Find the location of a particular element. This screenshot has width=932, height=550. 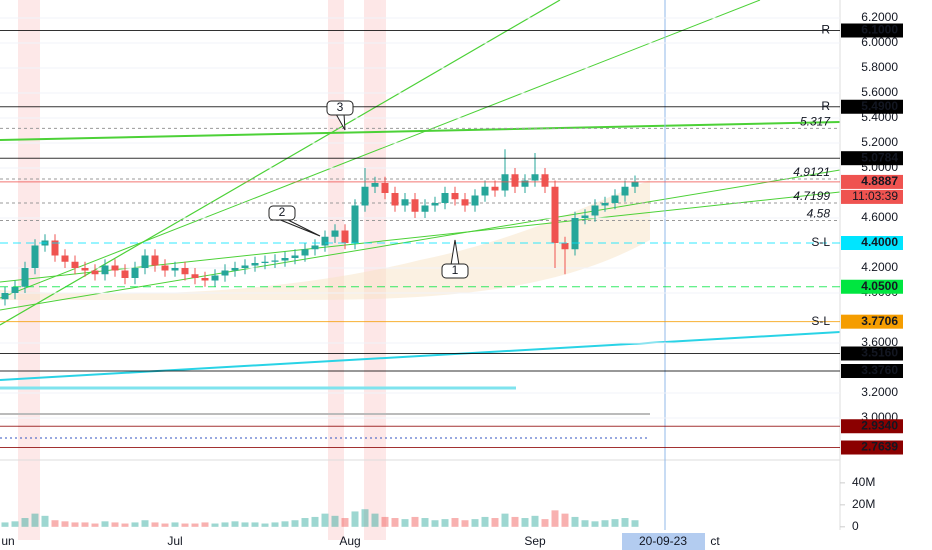

y-tick-label: 6.2000 is located at coordinates (879, 17).